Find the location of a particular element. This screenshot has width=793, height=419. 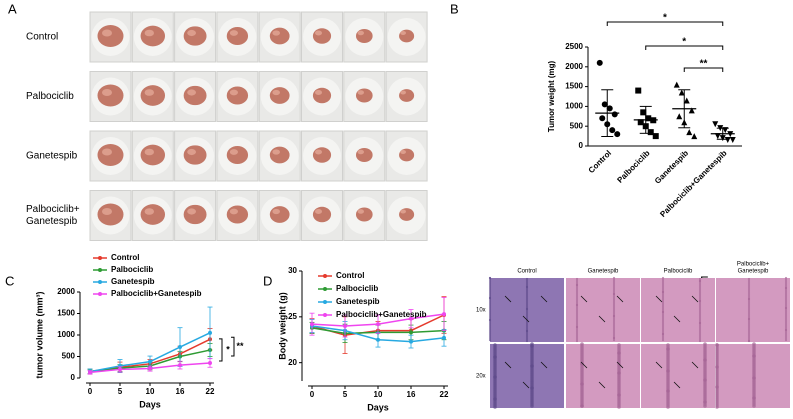

x-tick-label: Palbociclib+Ganetespib is located at coordinates (693, 183).